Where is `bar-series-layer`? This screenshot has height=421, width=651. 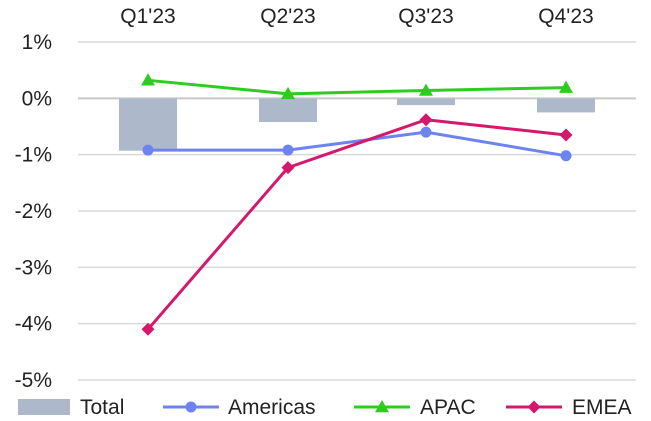
bar-series-layer is located at coordinates (357, 124).